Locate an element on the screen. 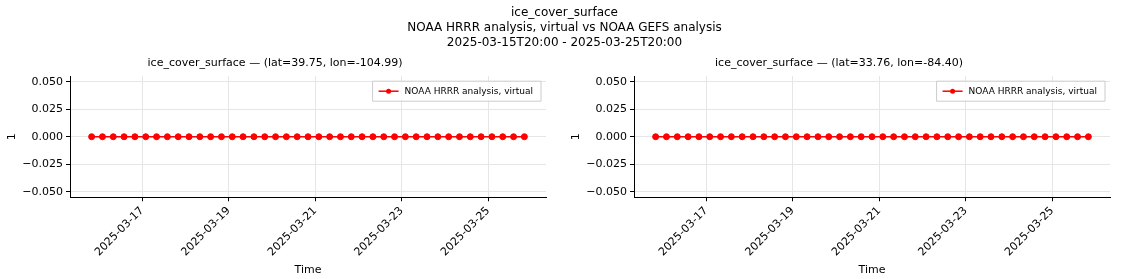 The image size is (1129, 279). chart-title: ice_cover_surface NOAA HRRR analysis, virtual vs NOAA GEFS analysis 2025-03-15T20:00 - 2025-03-25T20:00 is located at coordinates (564, 27).